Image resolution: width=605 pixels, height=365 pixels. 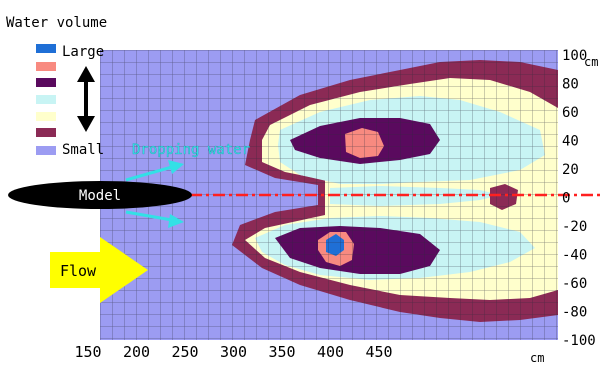 I want to click on legend, so click(x=46, y=99).